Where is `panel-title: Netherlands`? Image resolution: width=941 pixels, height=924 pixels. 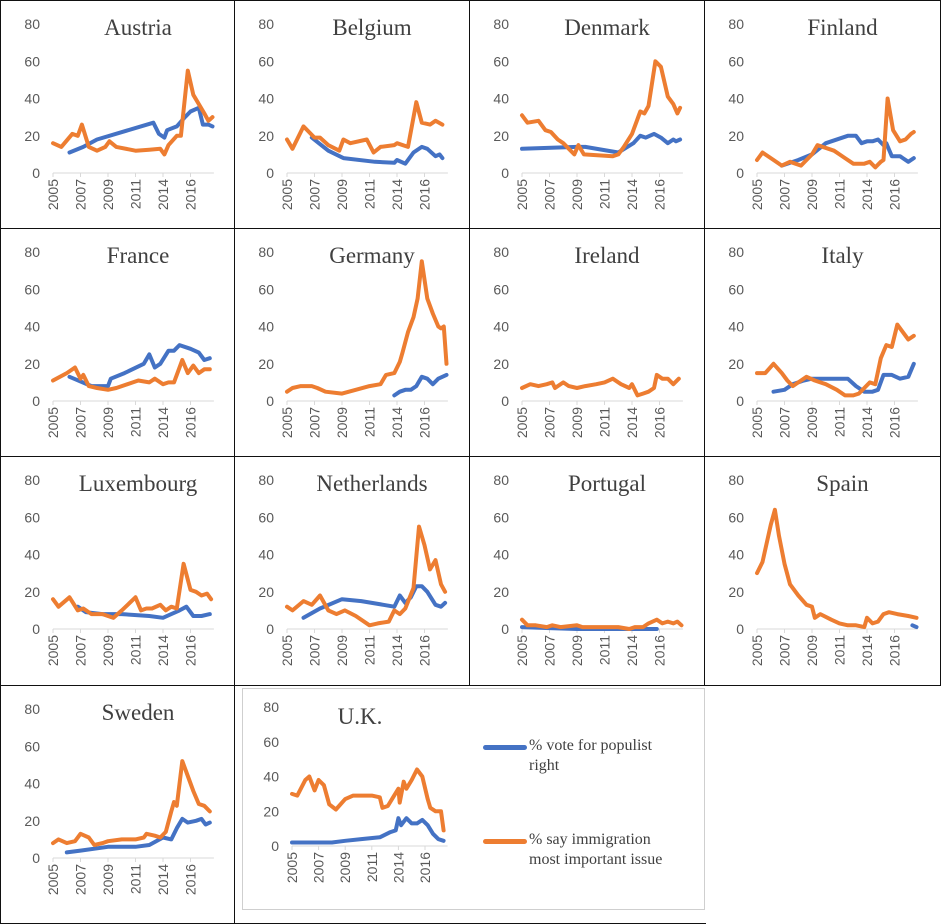
panel-title: Netherlands is located at coordinates (372, 483).